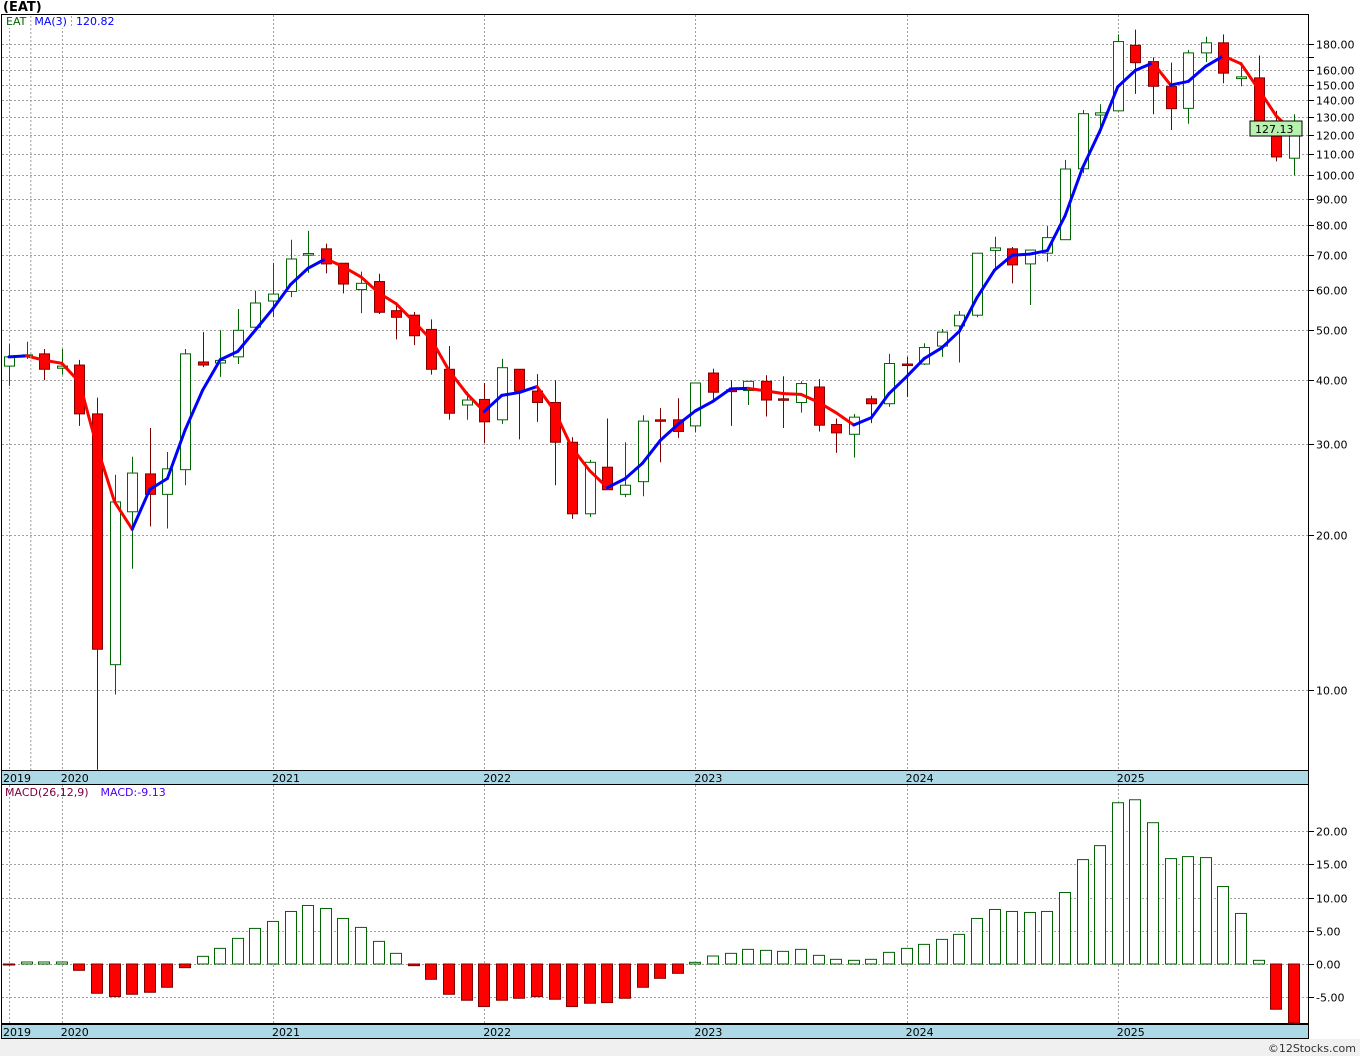 The height and width of the screenshot is (1056, 1360). Describe the element at coordinates (1332, 291) in the screenshot. I see `price-tick-label: 60.00` at that location.